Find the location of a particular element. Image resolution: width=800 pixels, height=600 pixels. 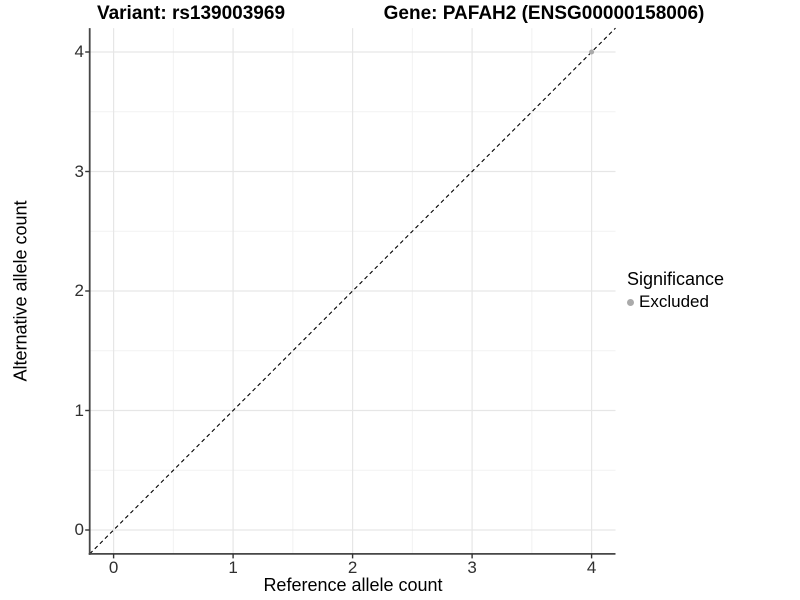

x-tick-label: 3 is located at coordinates (472, 567).